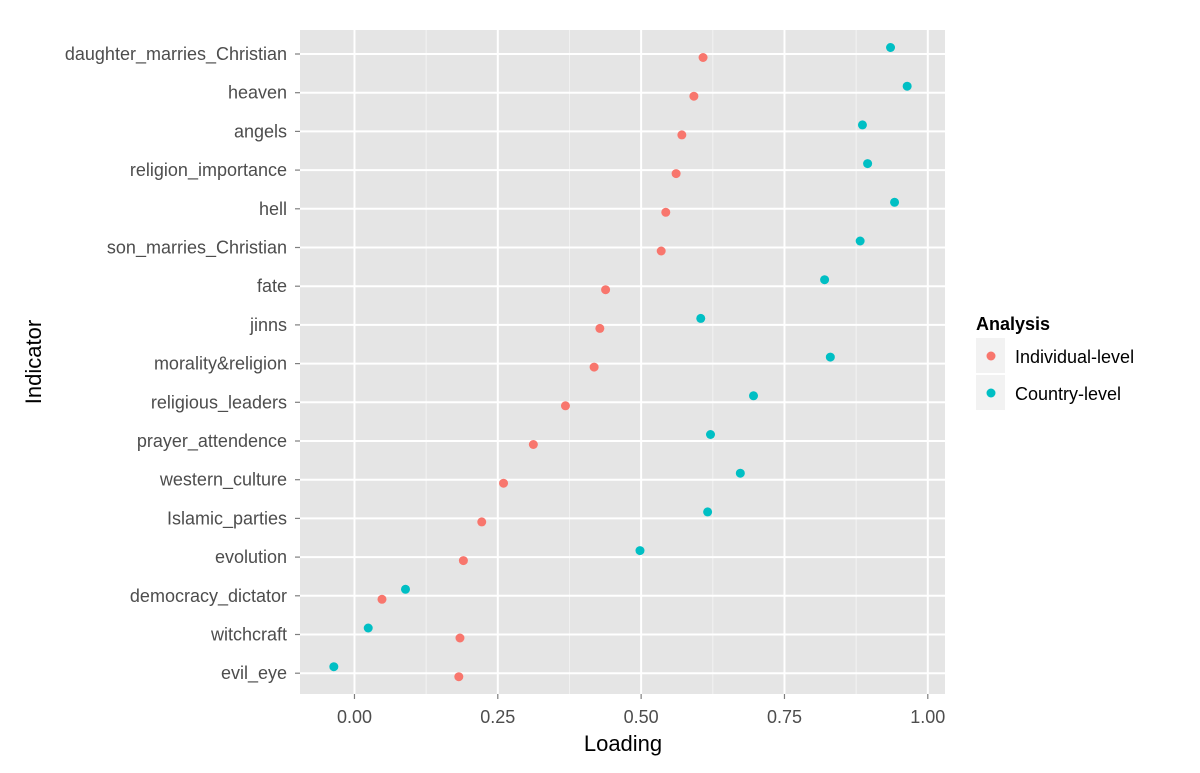 The height and width of the screenshot is (773, 1200). What do you see at coordinates (708, 512) in the screenshot?
I see `point-country-level-islamic-parties` at bounding box center [708, 512].